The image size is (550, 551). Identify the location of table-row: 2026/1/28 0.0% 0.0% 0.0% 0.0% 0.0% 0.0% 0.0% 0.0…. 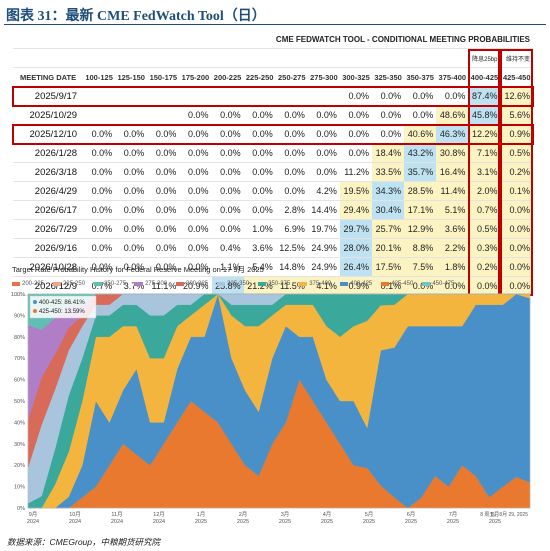
(273, 153).